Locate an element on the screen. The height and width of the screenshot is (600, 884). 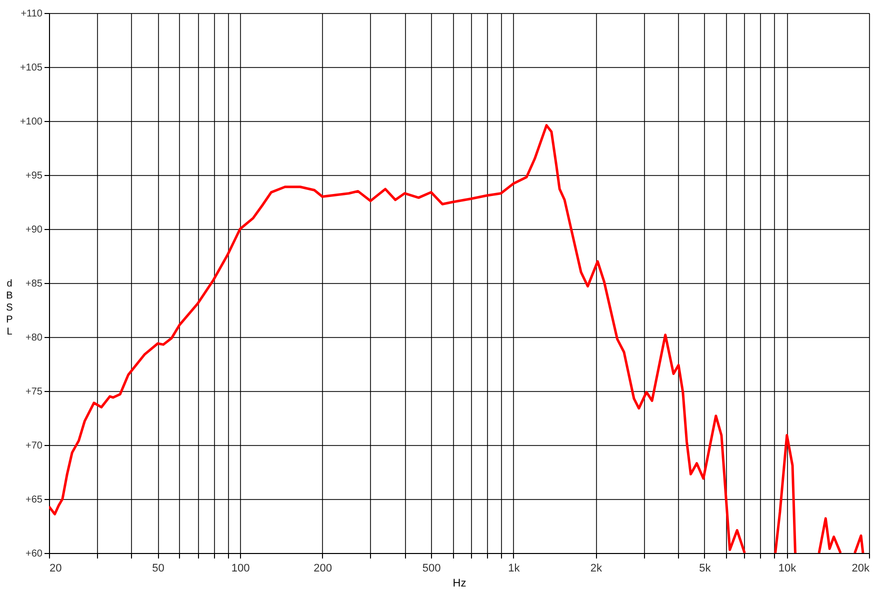
y-tick-label: +100 is located at coordinates (31, 122).